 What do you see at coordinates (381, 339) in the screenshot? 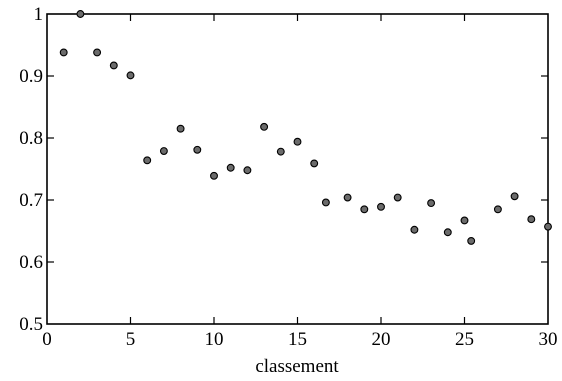
I see `x-tick-label: 20` at bounding box center [381, 339].